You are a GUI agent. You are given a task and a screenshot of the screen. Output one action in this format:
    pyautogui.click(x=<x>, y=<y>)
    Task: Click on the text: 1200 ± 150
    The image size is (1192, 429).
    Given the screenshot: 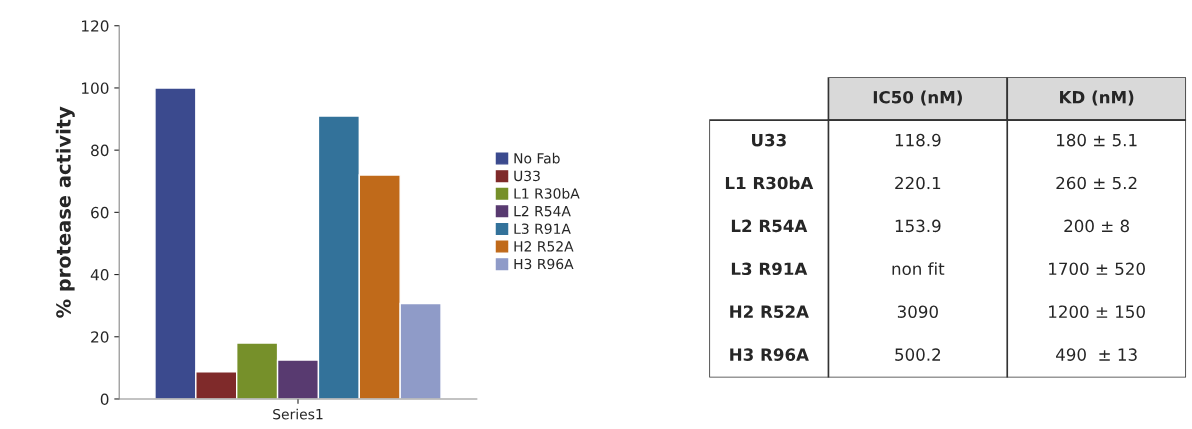 What is the action you would take?
    pyautogui.click(x=1097, y=312)
    